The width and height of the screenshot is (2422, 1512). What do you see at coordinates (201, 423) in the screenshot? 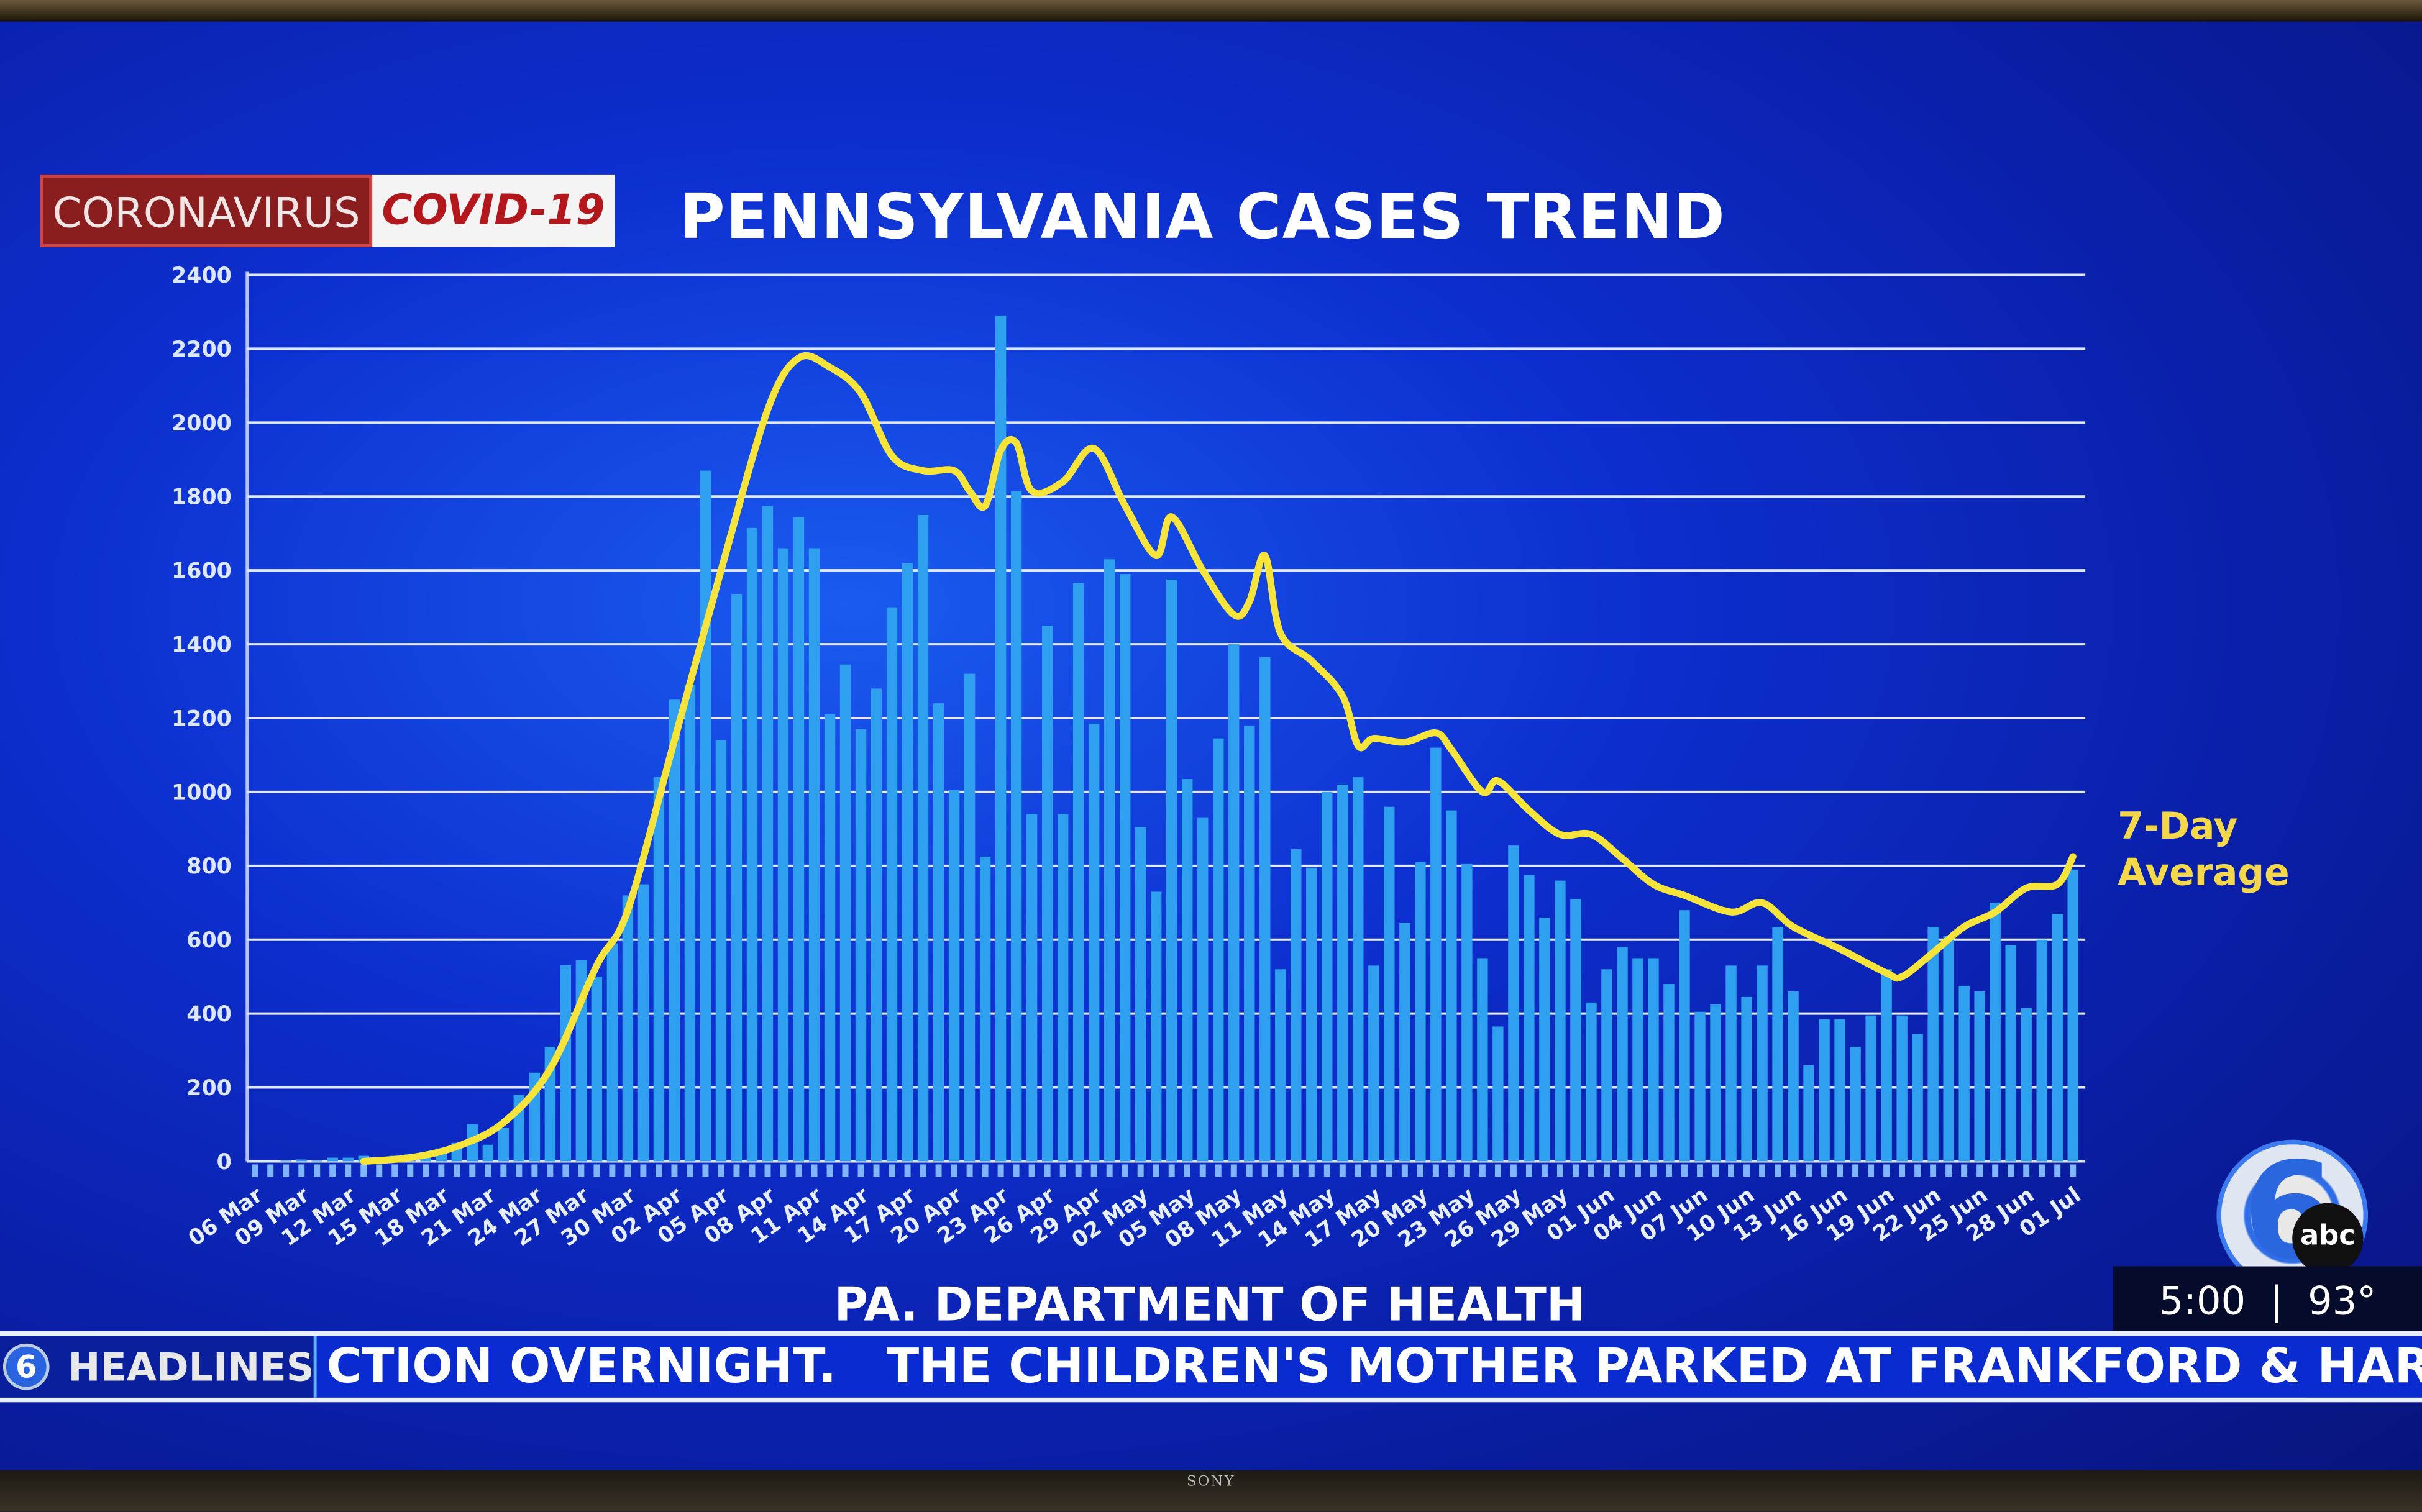
I see `y-tick-label: 2000` at bounding box center [201, 423].